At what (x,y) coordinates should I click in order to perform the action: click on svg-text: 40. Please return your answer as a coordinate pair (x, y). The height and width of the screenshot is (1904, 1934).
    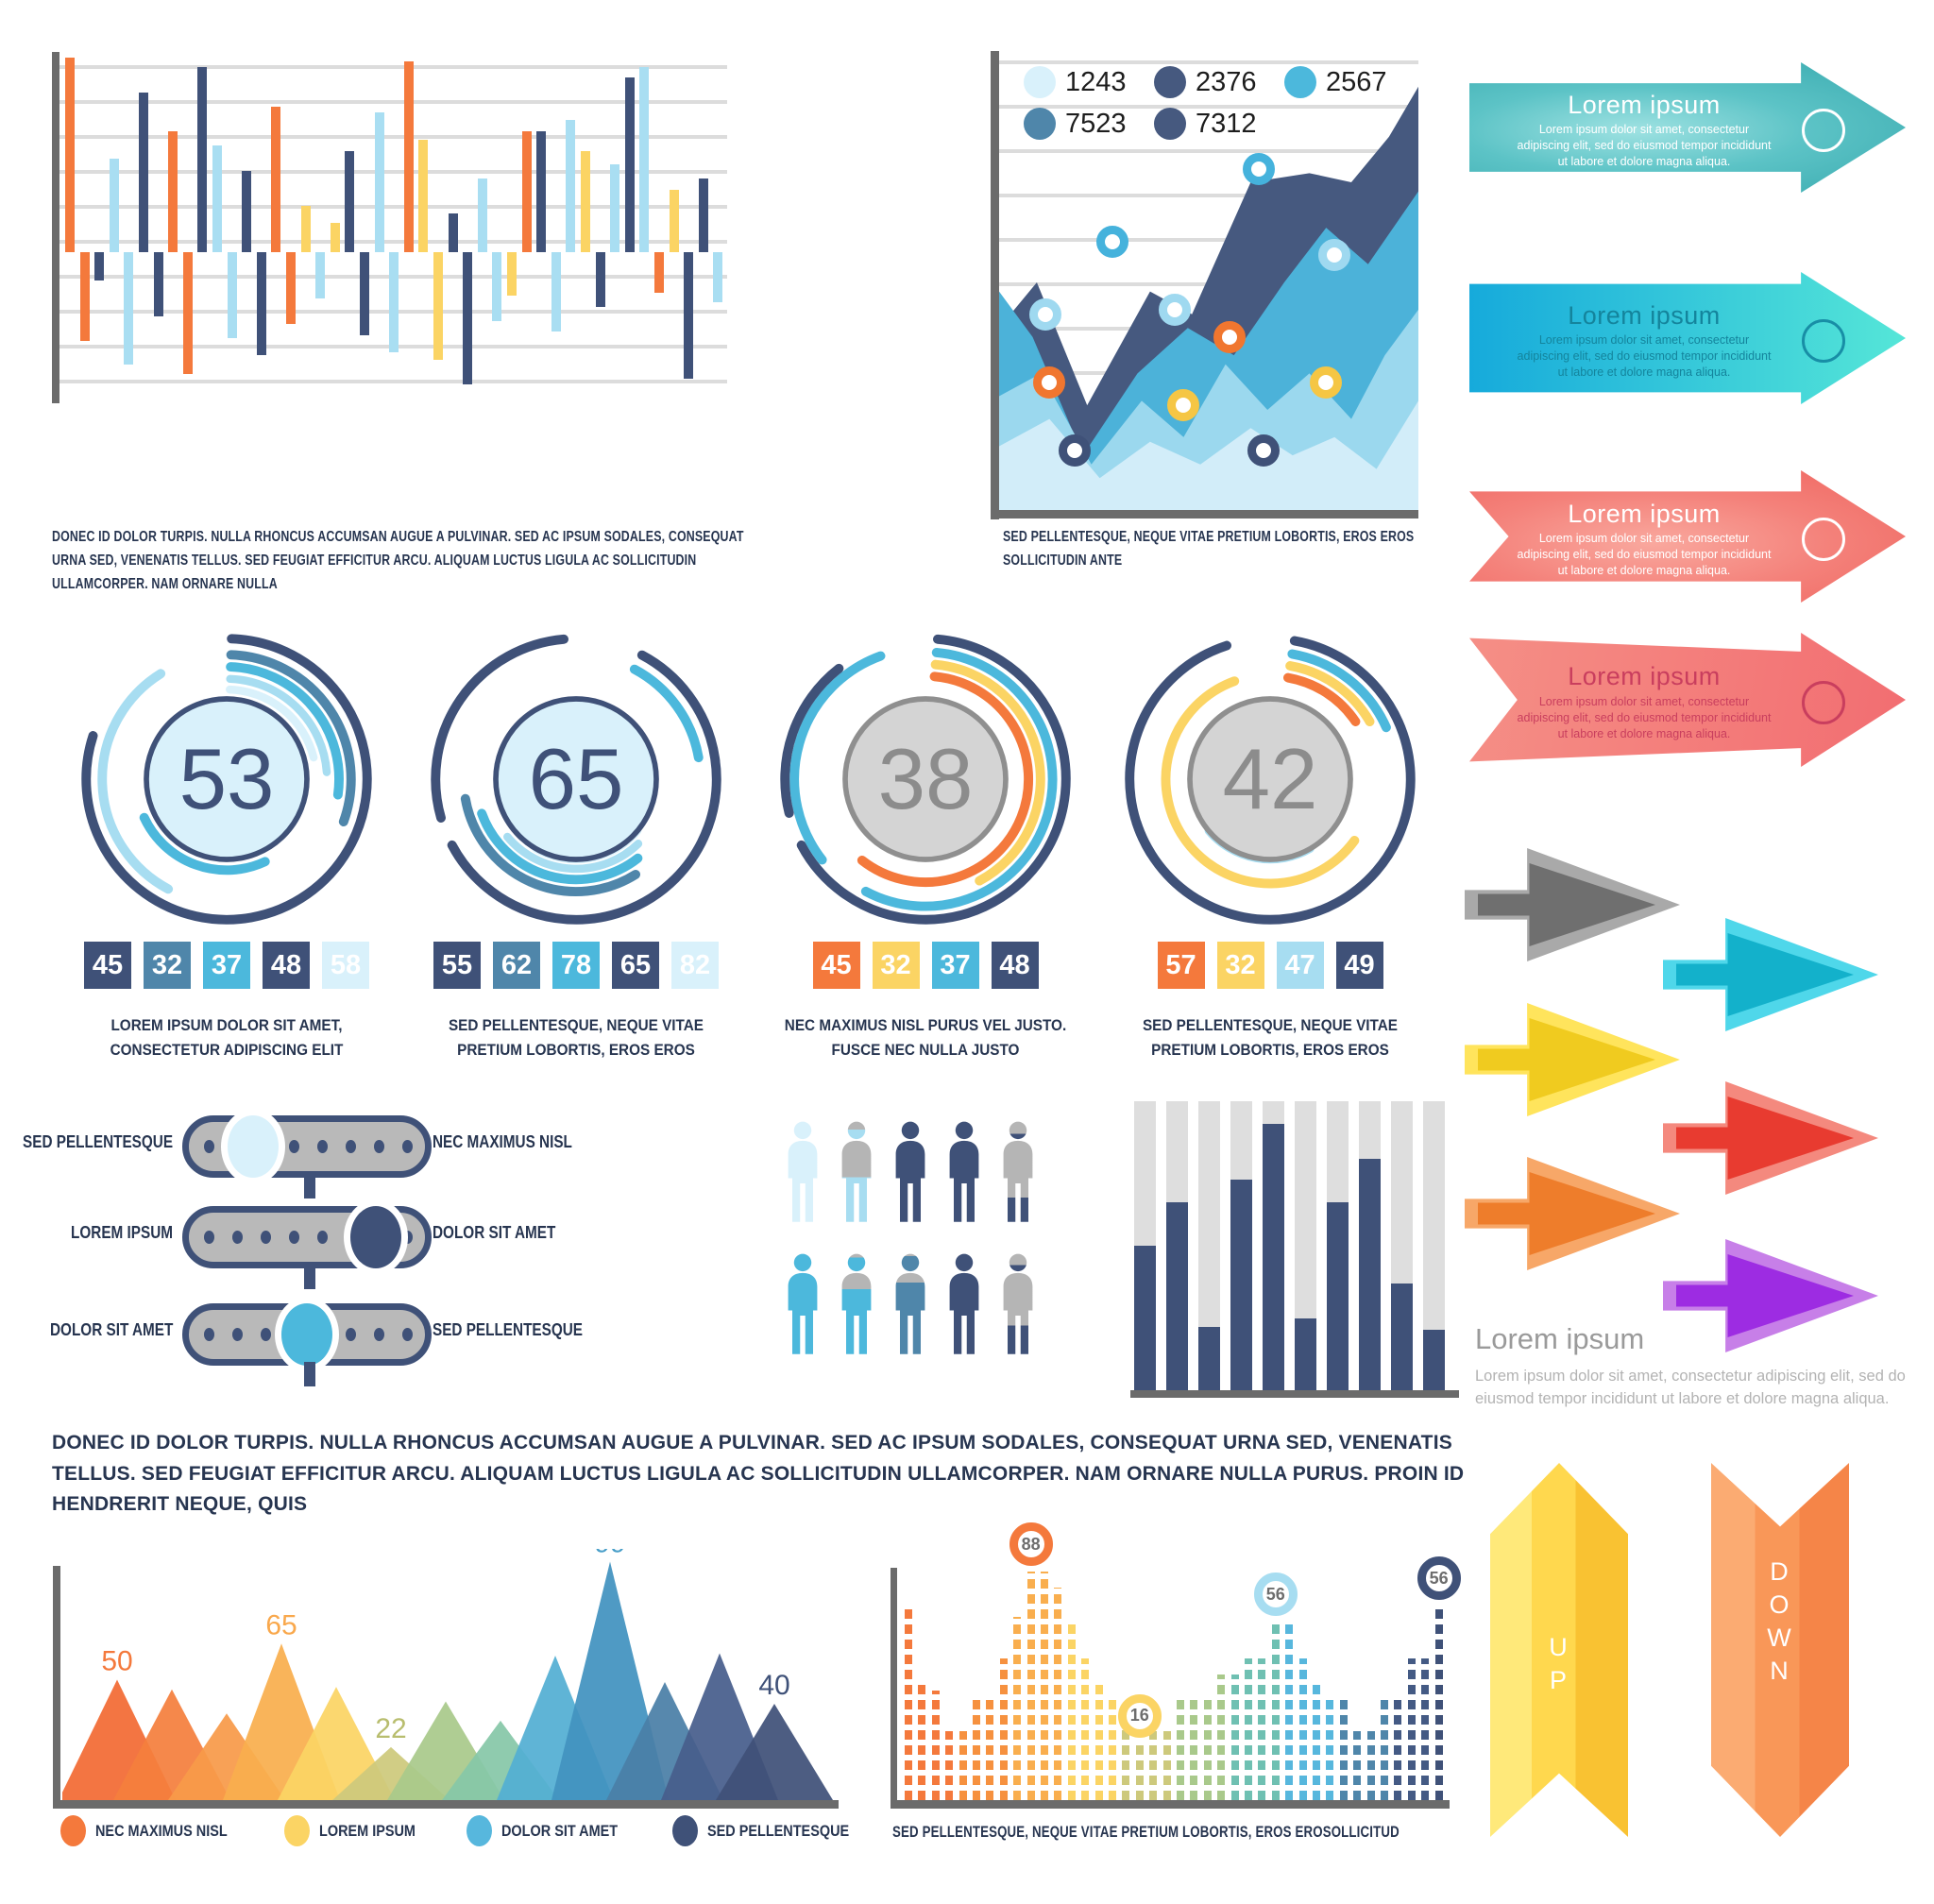
    Looking at the image, I should click on (774, 1685).